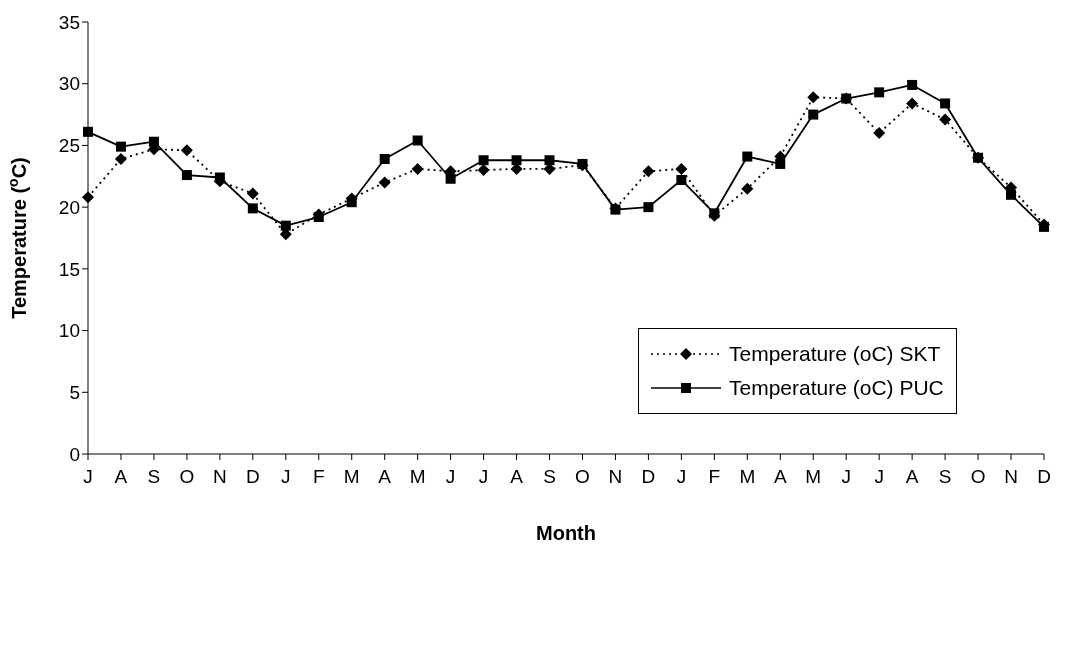 The image size is (1076, 664). What do you see at coordinates (69, 22) in the screenshot?
I see `y-tick-label: 35` at bounding box center [69, 22].